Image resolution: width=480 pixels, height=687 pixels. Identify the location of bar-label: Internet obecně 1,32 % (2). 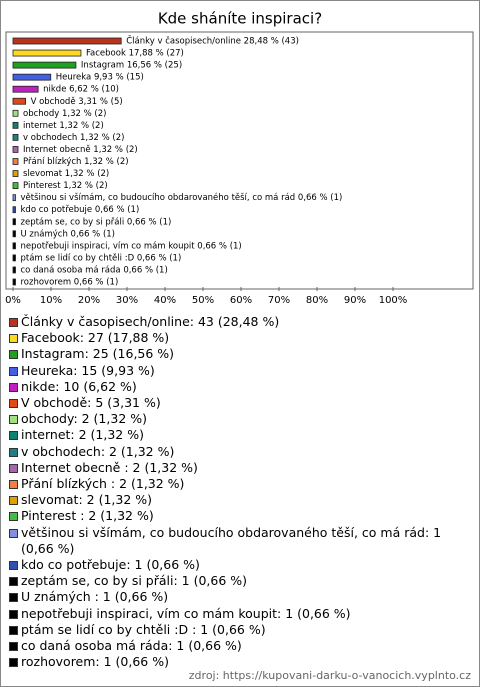
(80, 150).